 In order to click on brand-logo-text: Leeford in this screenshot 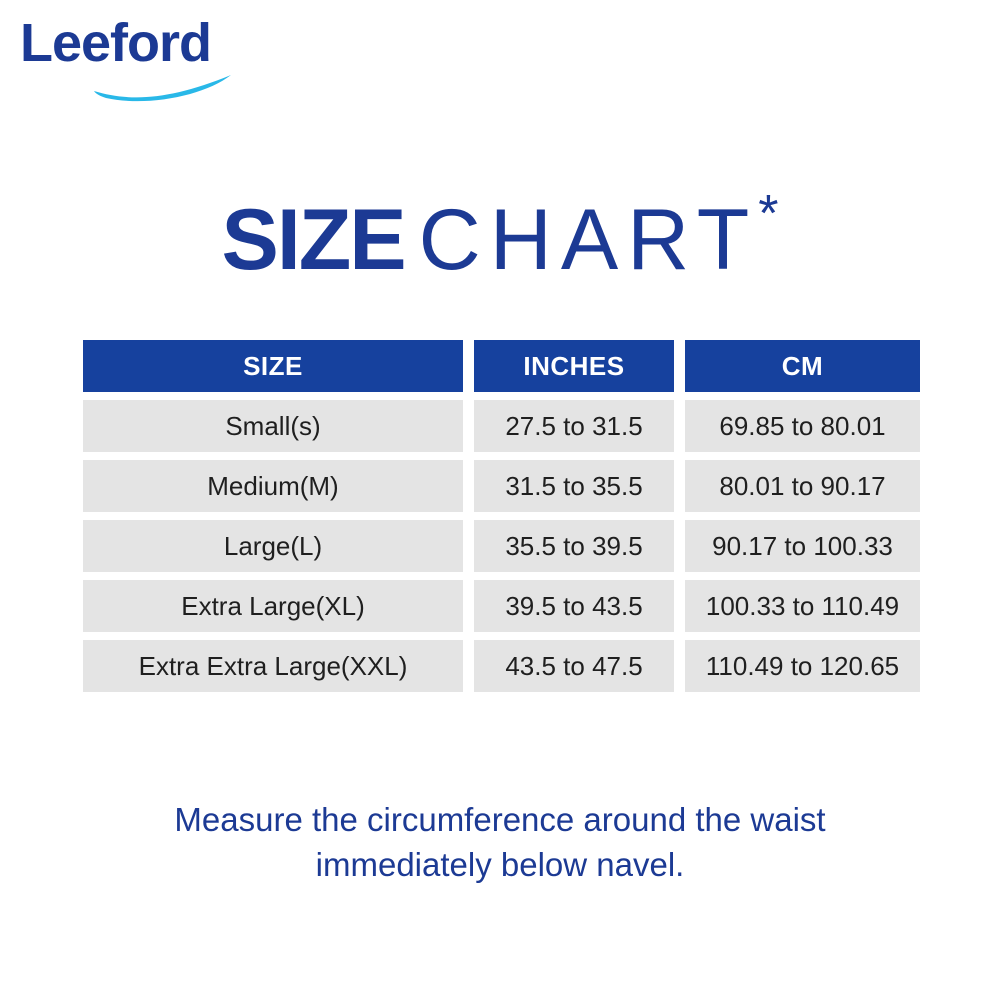, I will do `click(116, 43)`.